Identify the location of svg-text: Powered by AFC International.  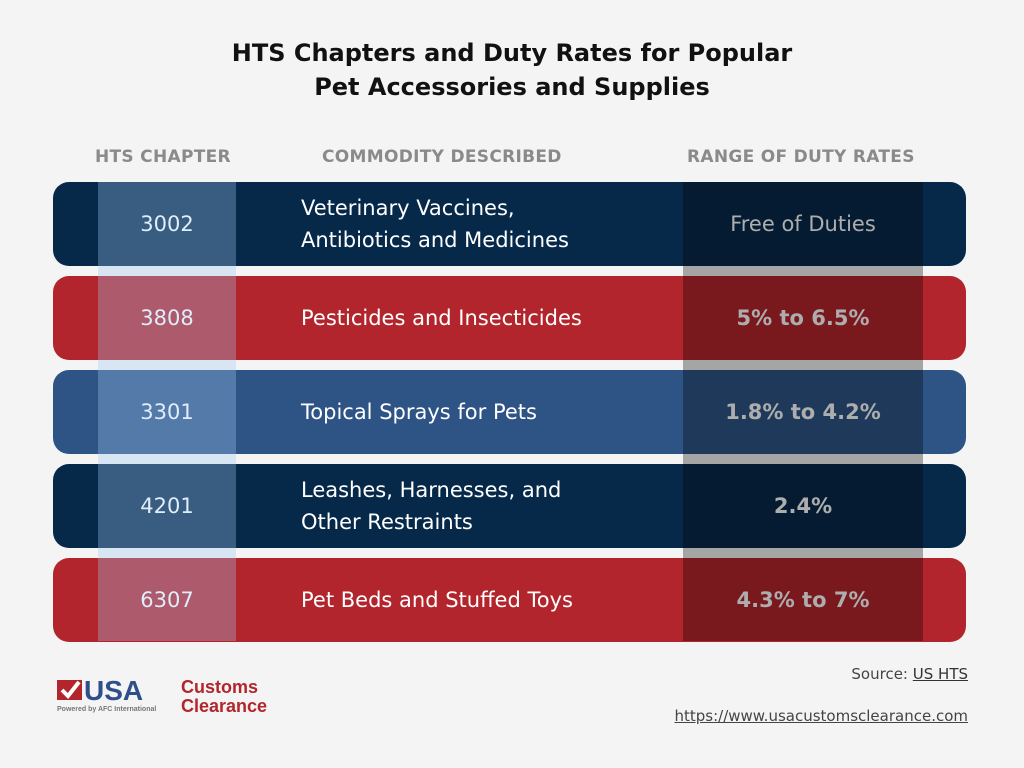
(106, 709).